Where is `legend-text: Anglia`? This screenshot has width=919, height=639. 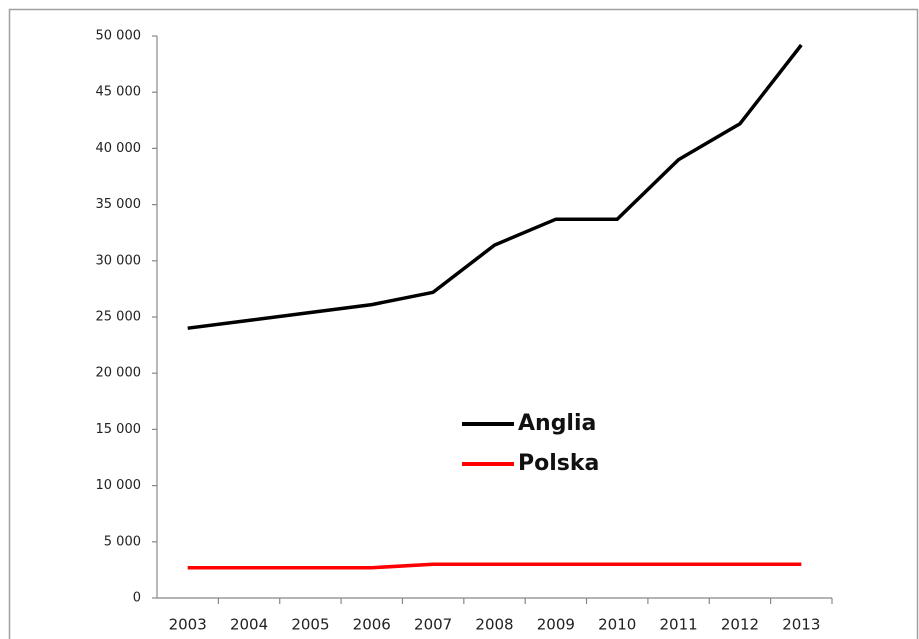
legend-text: Anglia is located at coordinates (557, 423).